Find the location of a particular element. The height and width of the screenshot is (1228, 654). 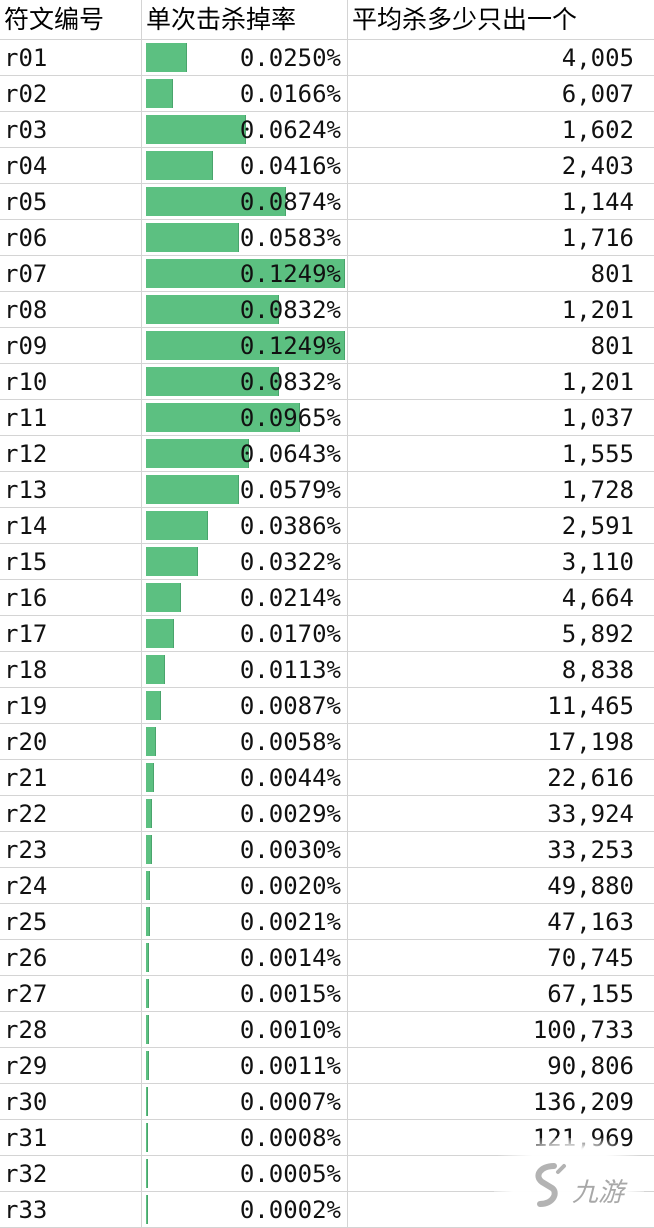

kills-per-drop-cell: 5,892 is located at coordinates (501, 633).